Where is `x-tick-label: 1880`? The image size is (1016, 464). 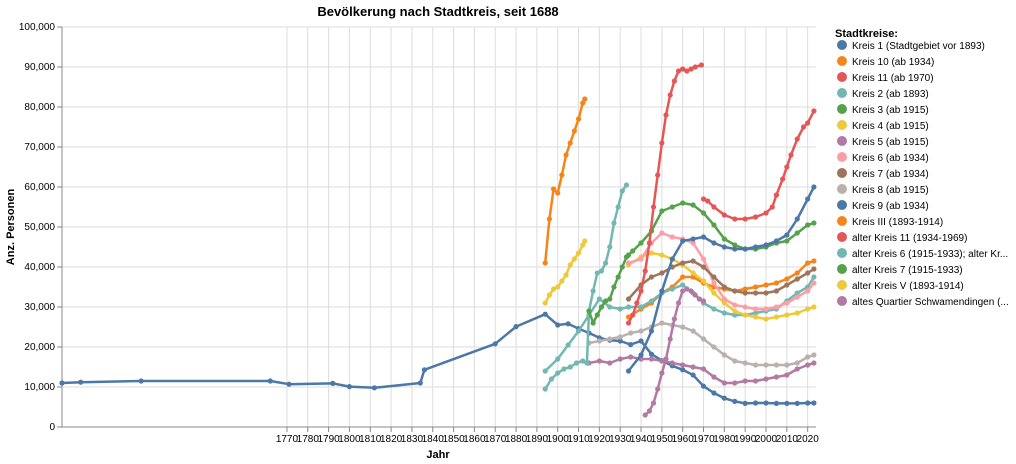
x-tick-label: 1880 is located at coordinates (516, 439).